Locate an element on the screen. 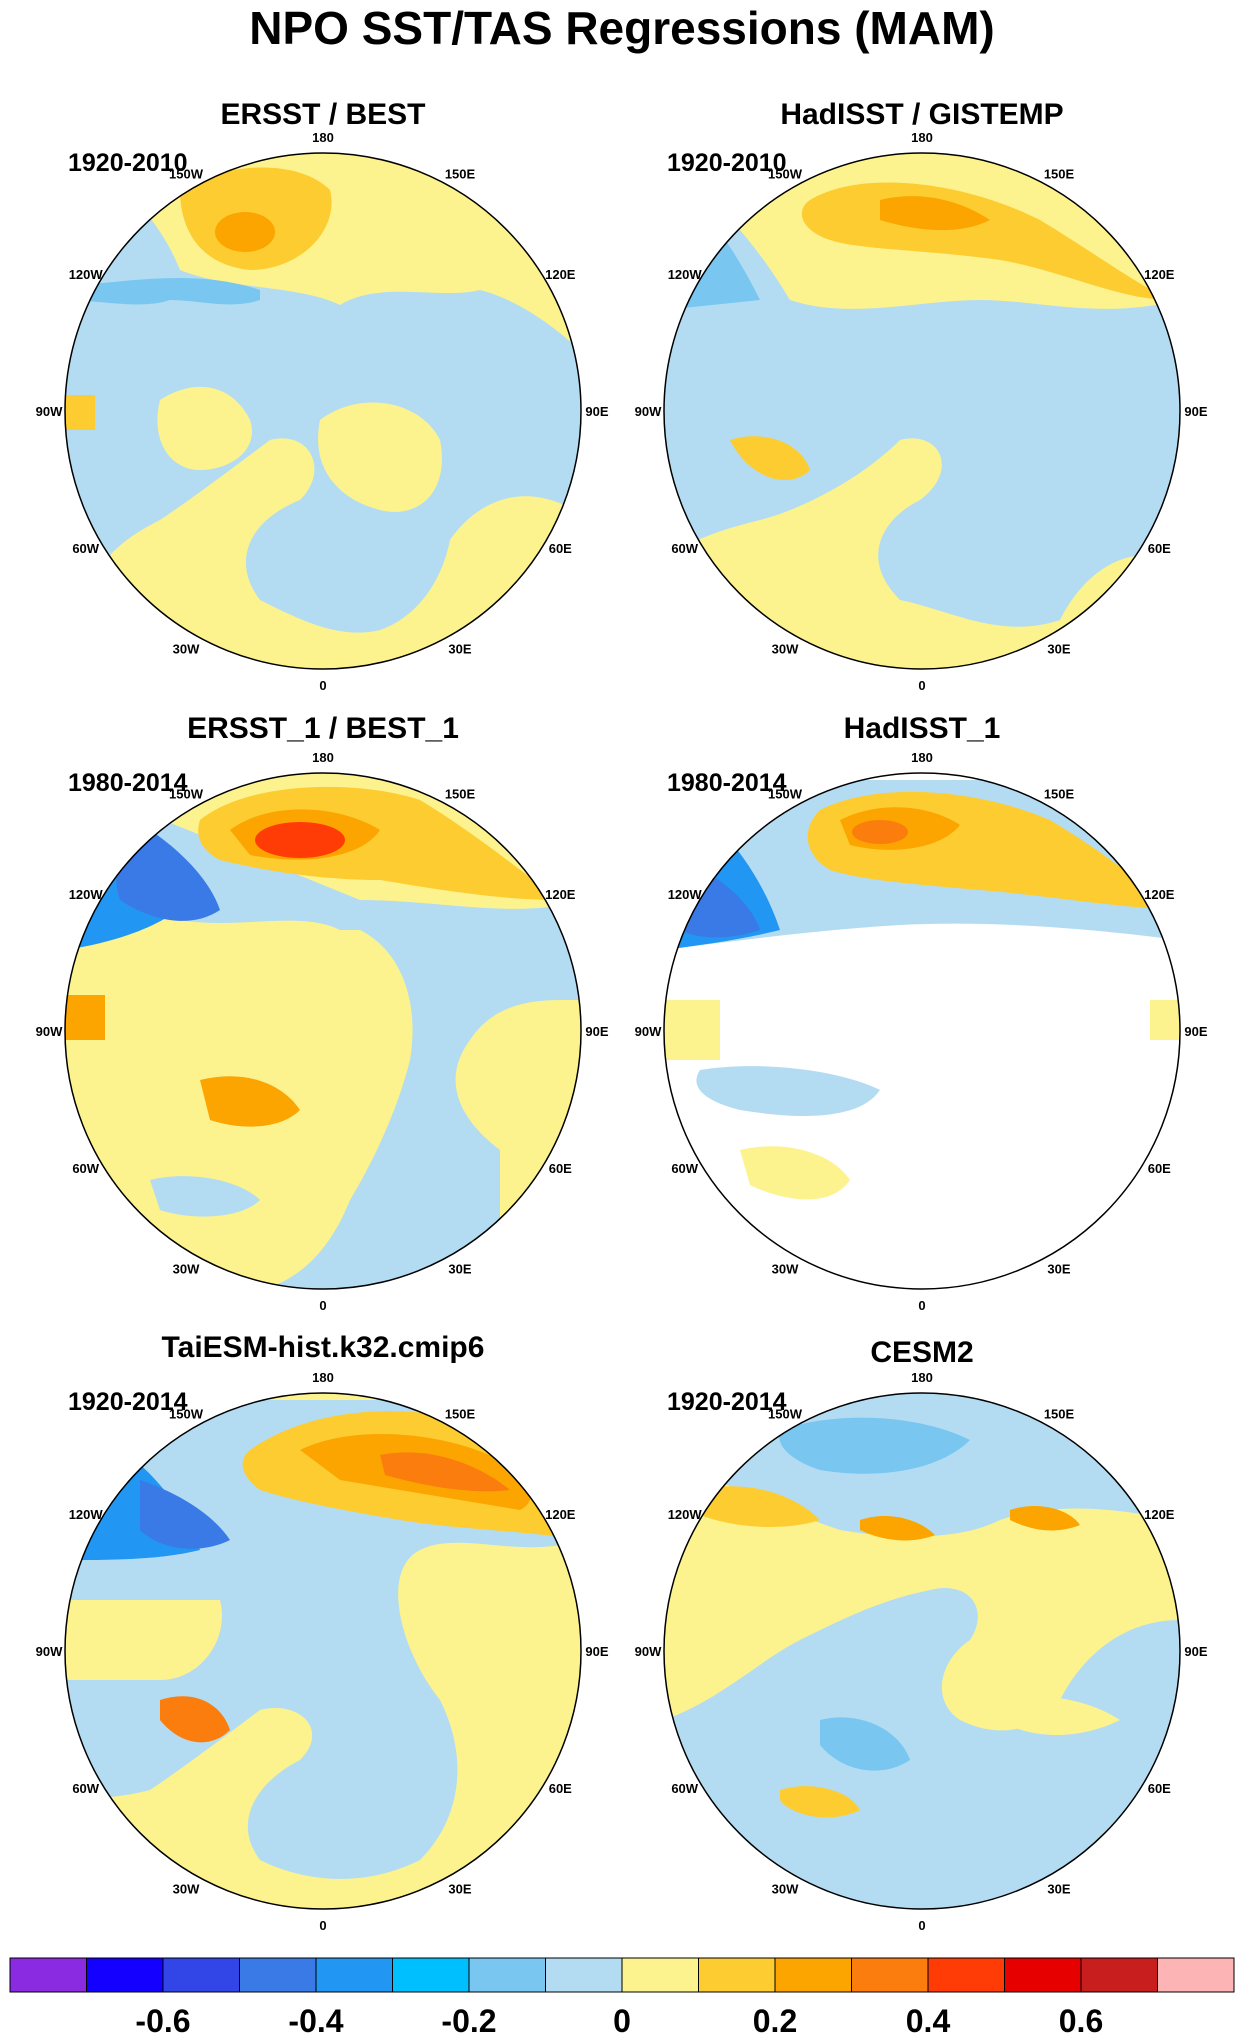 The image size is (1244, 2042). colorbar-tick-label: 0.6 is located at coordinates (1081, 2021).